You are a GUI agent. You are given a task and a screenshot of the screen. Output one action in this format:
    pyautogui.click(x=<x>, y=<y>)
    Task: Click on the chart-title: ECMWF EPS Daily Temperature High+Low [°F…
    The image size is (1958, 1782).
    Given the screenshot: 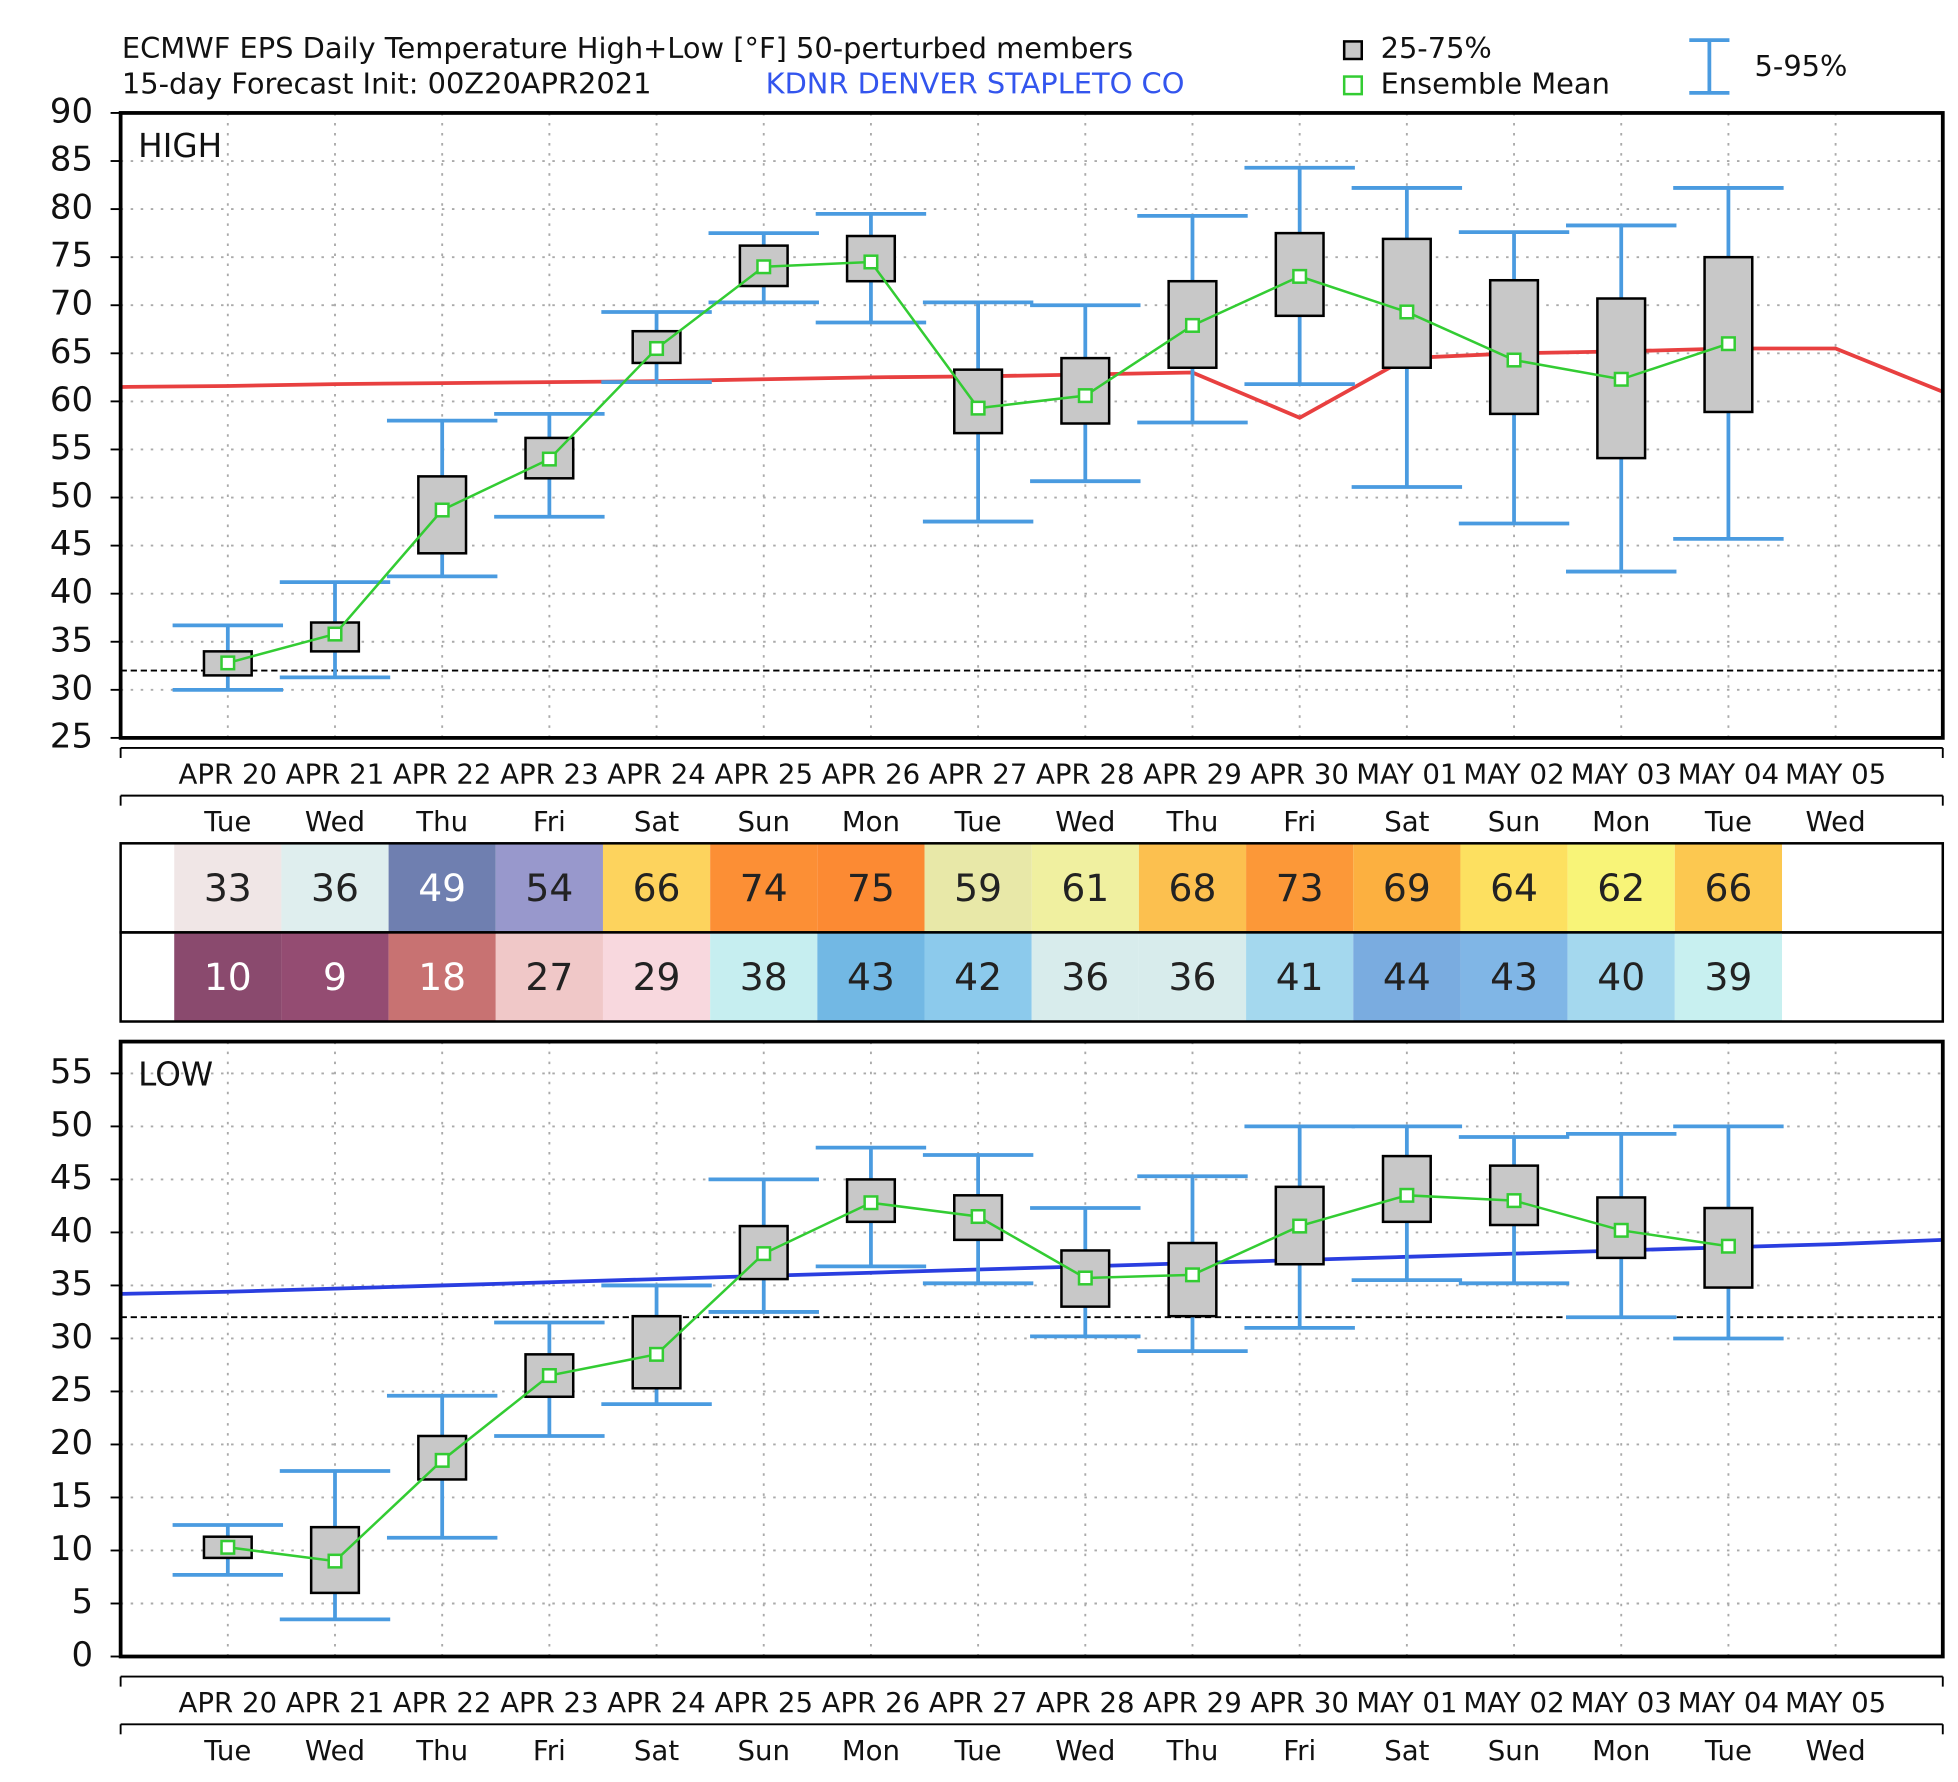 What is the action you would take?
    pyautogui.click(x=627, y=48)
    